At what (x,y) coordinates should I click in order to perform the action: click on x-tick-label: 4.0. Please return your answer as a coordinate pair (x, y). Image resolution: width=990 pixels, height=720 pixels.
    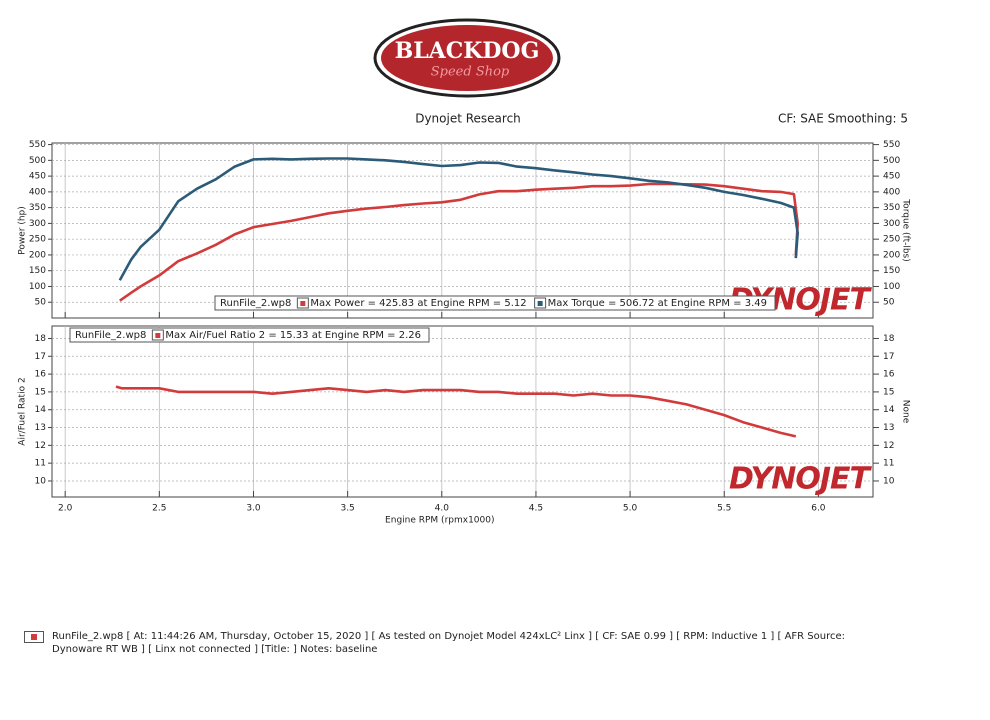
    Looking at the image, I should click on (442, 509).